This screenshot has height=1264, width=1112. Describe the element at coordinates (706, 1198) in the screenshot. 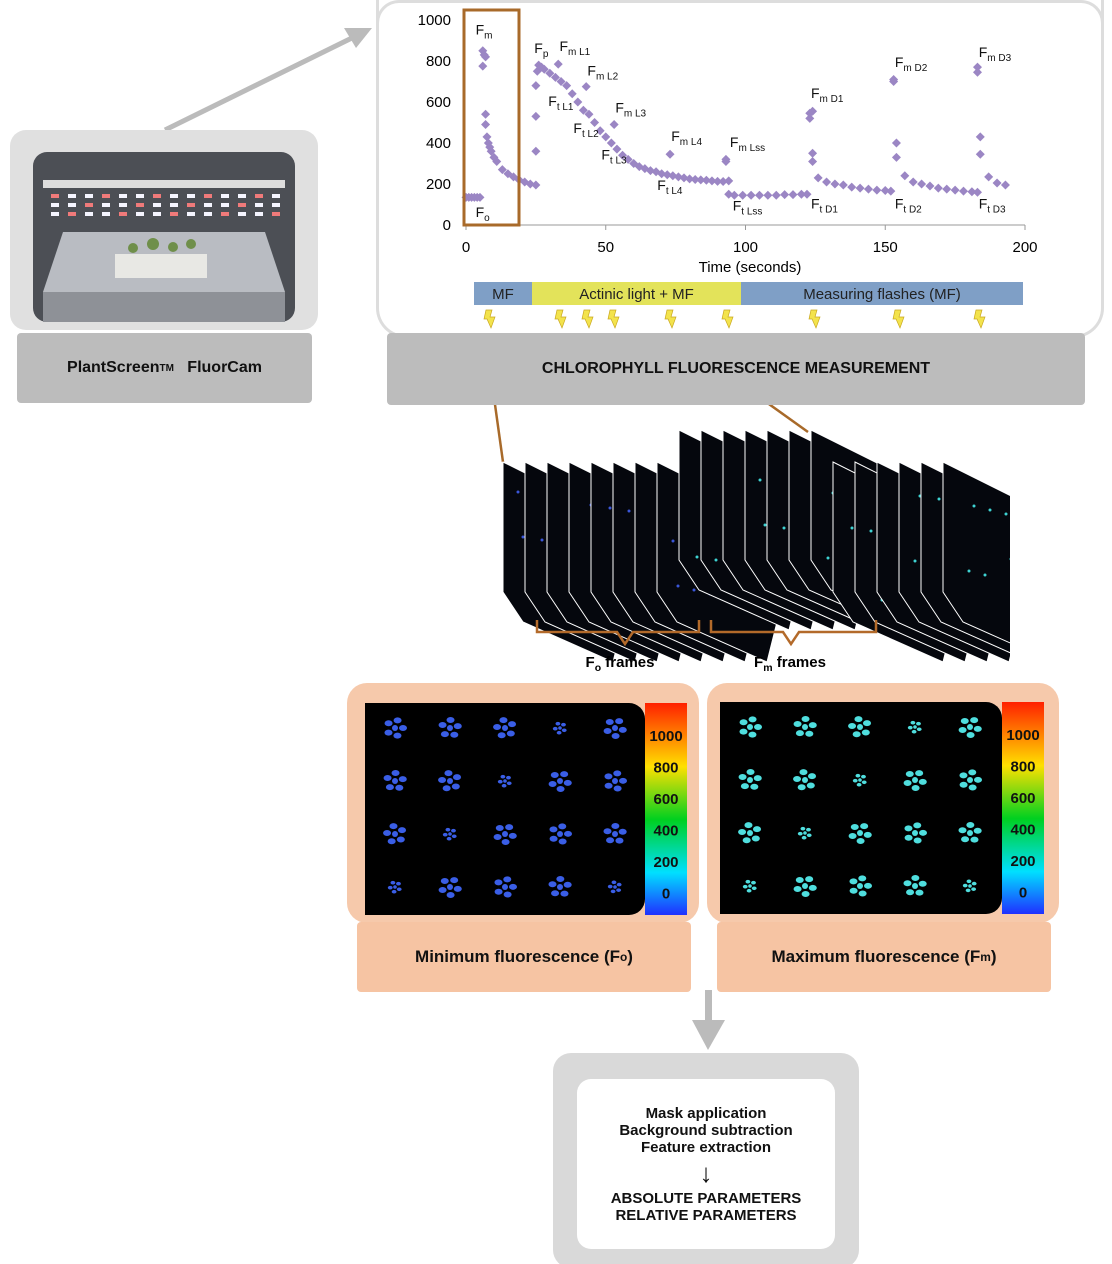

I see `output-absolute: ABSOLUTE PARAMETERS` at that location.